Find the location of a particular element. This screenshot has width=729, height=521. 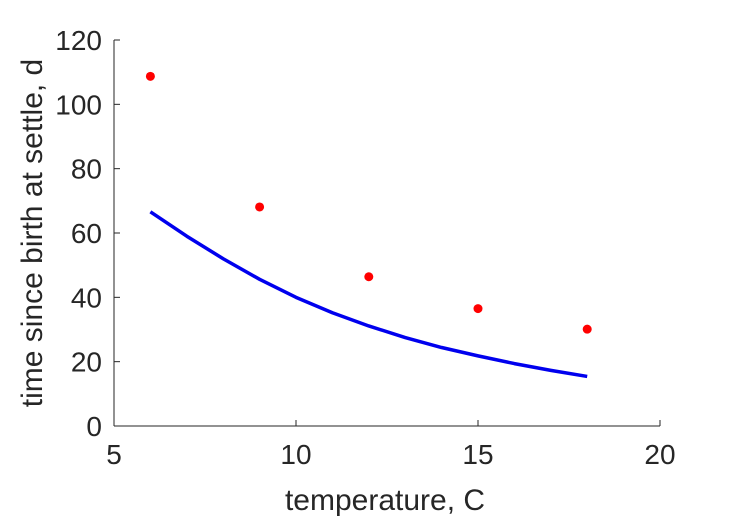

x-axis-ticks: 5 10 15 20 is located at coordinates (391, 445).